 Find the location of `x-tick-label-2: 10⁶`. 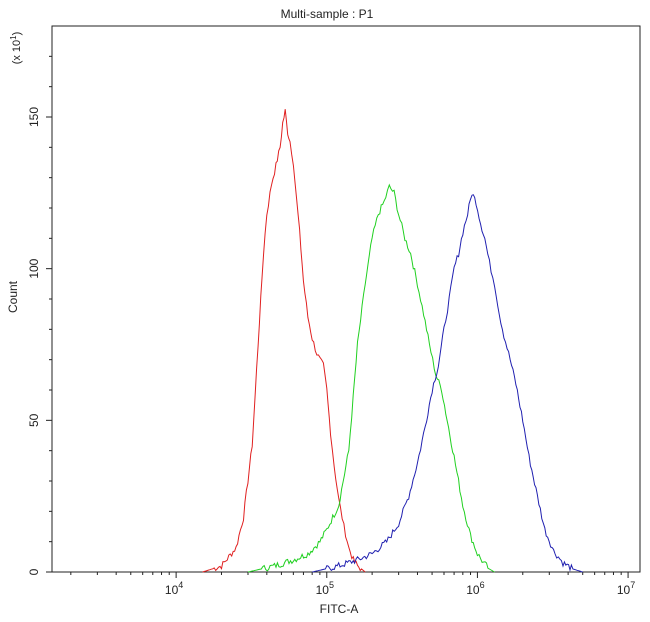

x-tick-label-2: 10⁶ is located at coordinates (475, 588).